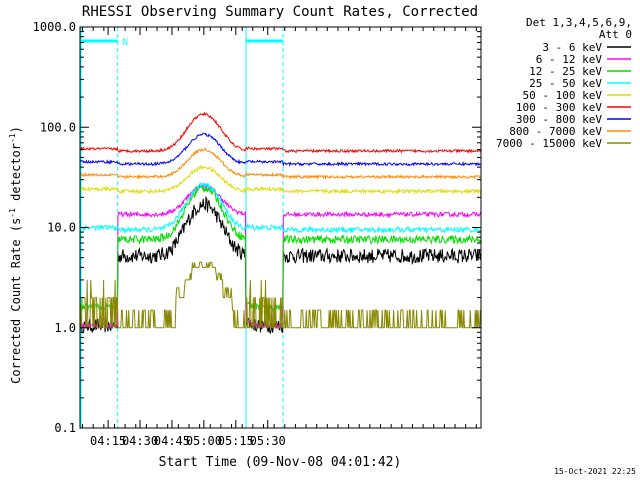  Describe the element at coordinates (572, 47) in the screenshot. I see `legend-label-0: 3 - 6 keV` at that location.